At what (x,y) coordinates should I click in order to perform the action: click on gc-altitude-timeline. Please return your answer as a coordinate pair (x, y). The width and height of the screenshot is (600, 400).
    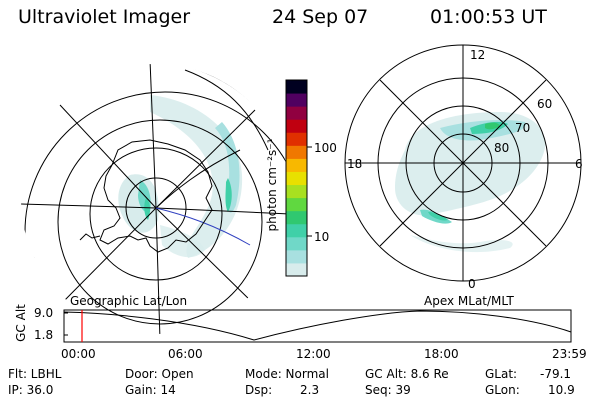
    Looking at the image, I should click on (317, 326).